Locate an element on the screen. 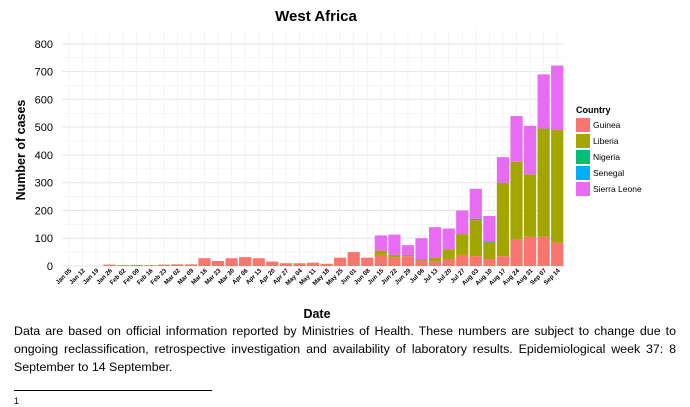 This screenshot has height=407, width=690. y-tick-label: 100 is located at coordinates (44, 239).